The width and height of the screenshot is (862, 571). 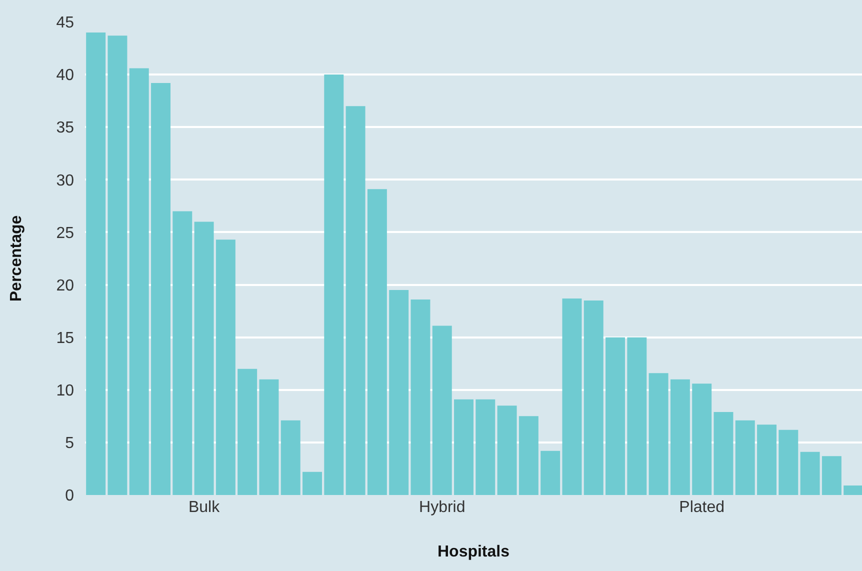 I want to click on y-tick-label: 0, so click(x=69, y=496).